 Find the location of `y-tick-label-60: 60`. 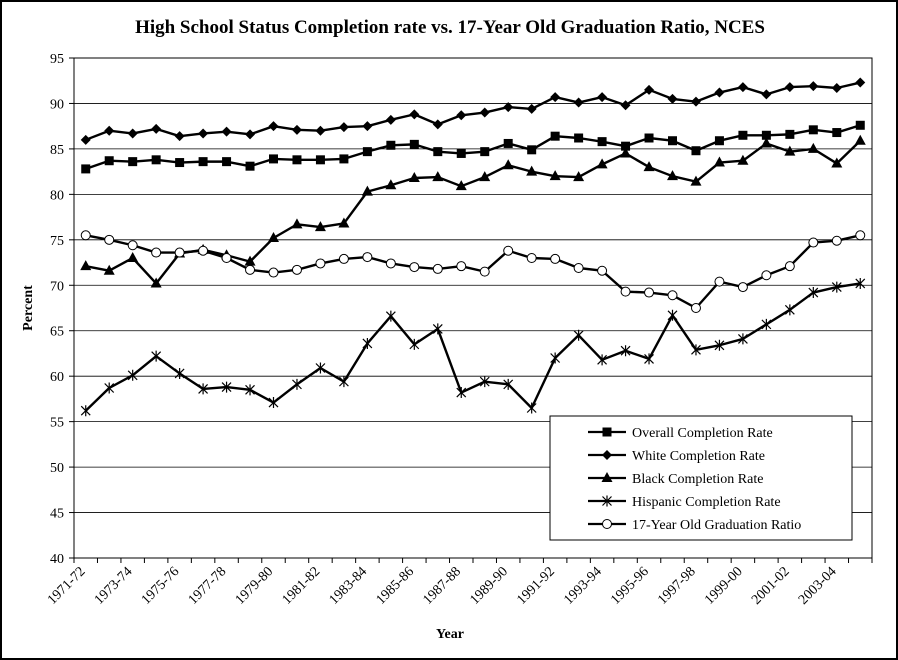

y-tick-label-60: 60 is located at coordinates (57, 377).